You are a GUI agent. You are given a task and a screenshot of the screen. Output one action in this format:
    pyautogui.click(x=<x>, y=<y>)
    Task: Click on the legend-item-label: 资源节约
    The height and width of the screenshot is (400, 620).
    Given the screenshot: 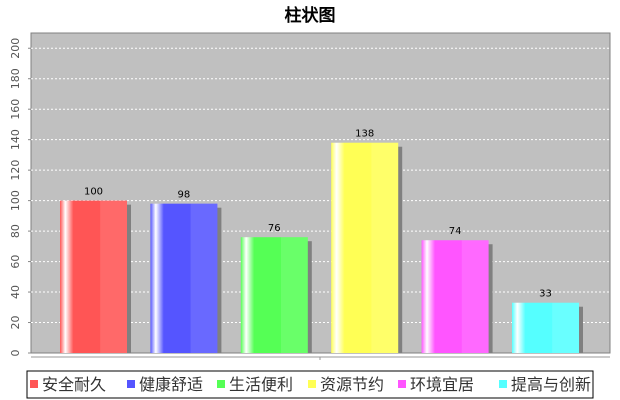 What is the action you would take?
    pyautogui.click(x=352, y=384)
    